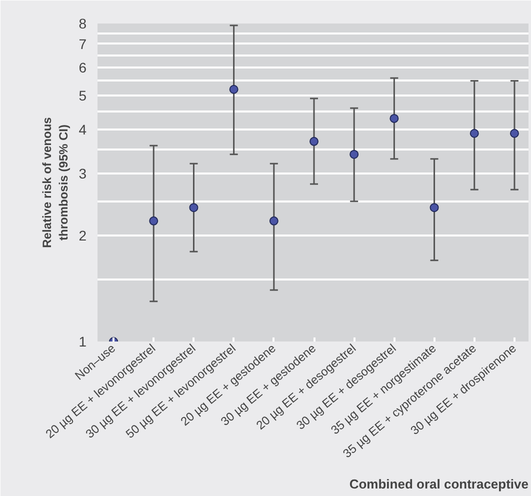  Describe the element at coordinates (55, 182) in the screenshot. I see `y-axis-title: Relative risk of venous thrombosis (95% CI)` at that location.